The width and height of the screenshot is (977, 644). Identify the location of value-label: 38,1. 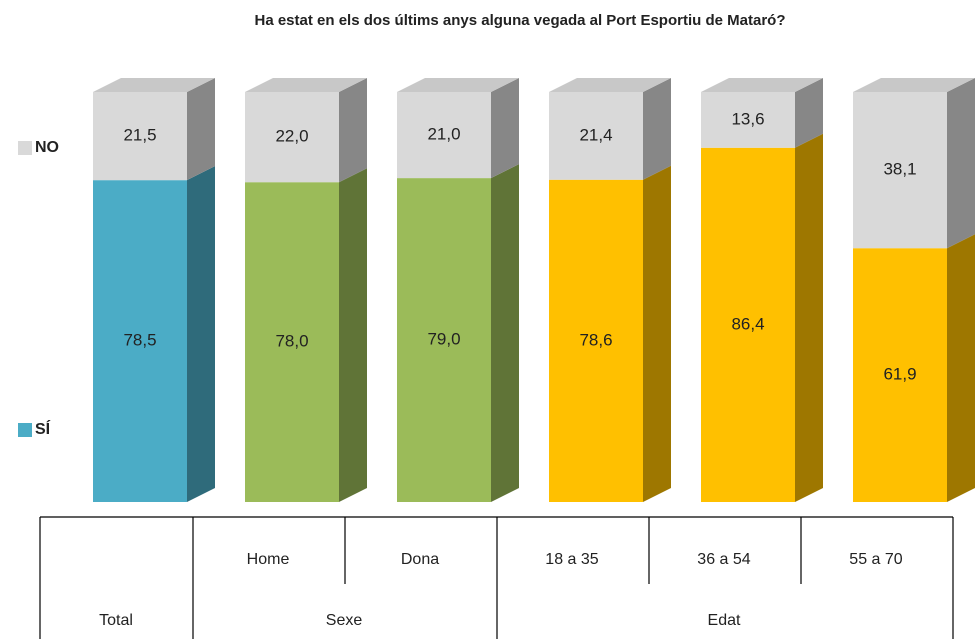
(899, 169).